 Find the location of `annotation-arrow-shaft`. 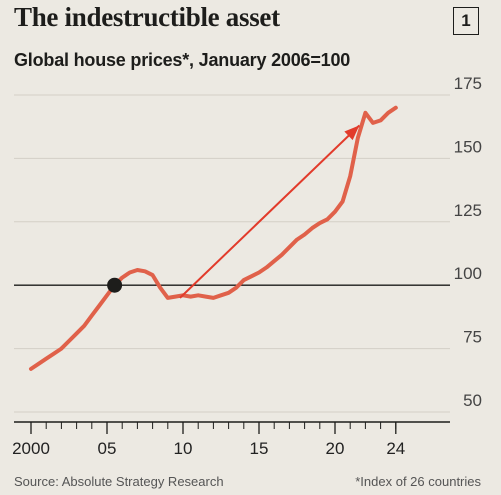

annotation-arrow-shaft is located at coordinates (270, 211).